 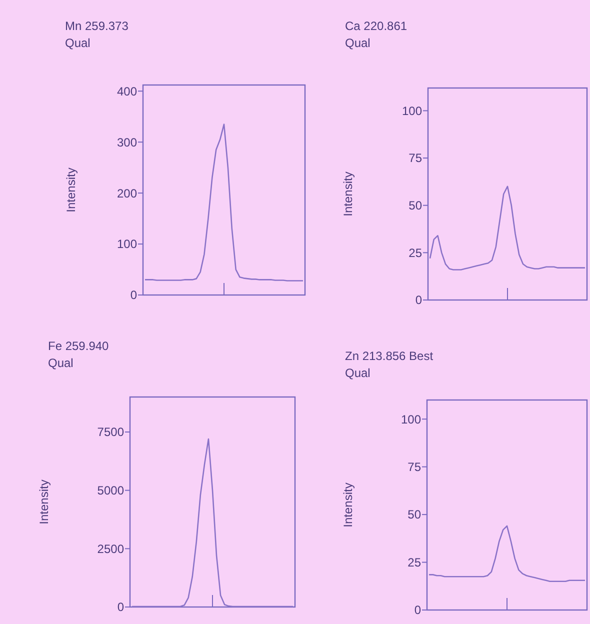 I want to click on chart-title: Mn 259.373, so click(x=97, y=26).